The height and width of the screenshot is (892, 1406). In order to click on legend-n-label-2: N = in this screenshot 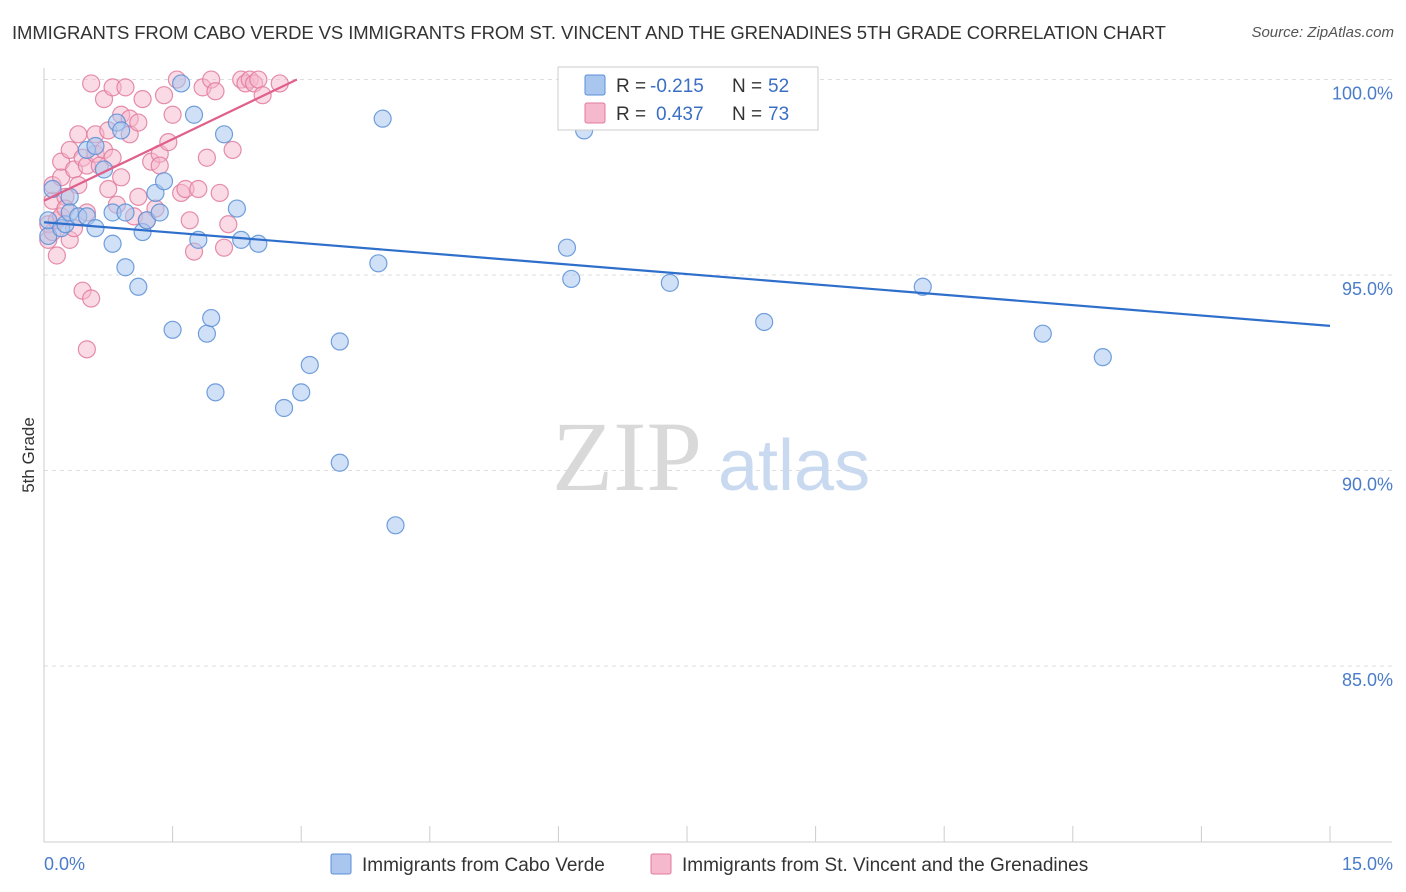, I will do `click(747, 114)`.